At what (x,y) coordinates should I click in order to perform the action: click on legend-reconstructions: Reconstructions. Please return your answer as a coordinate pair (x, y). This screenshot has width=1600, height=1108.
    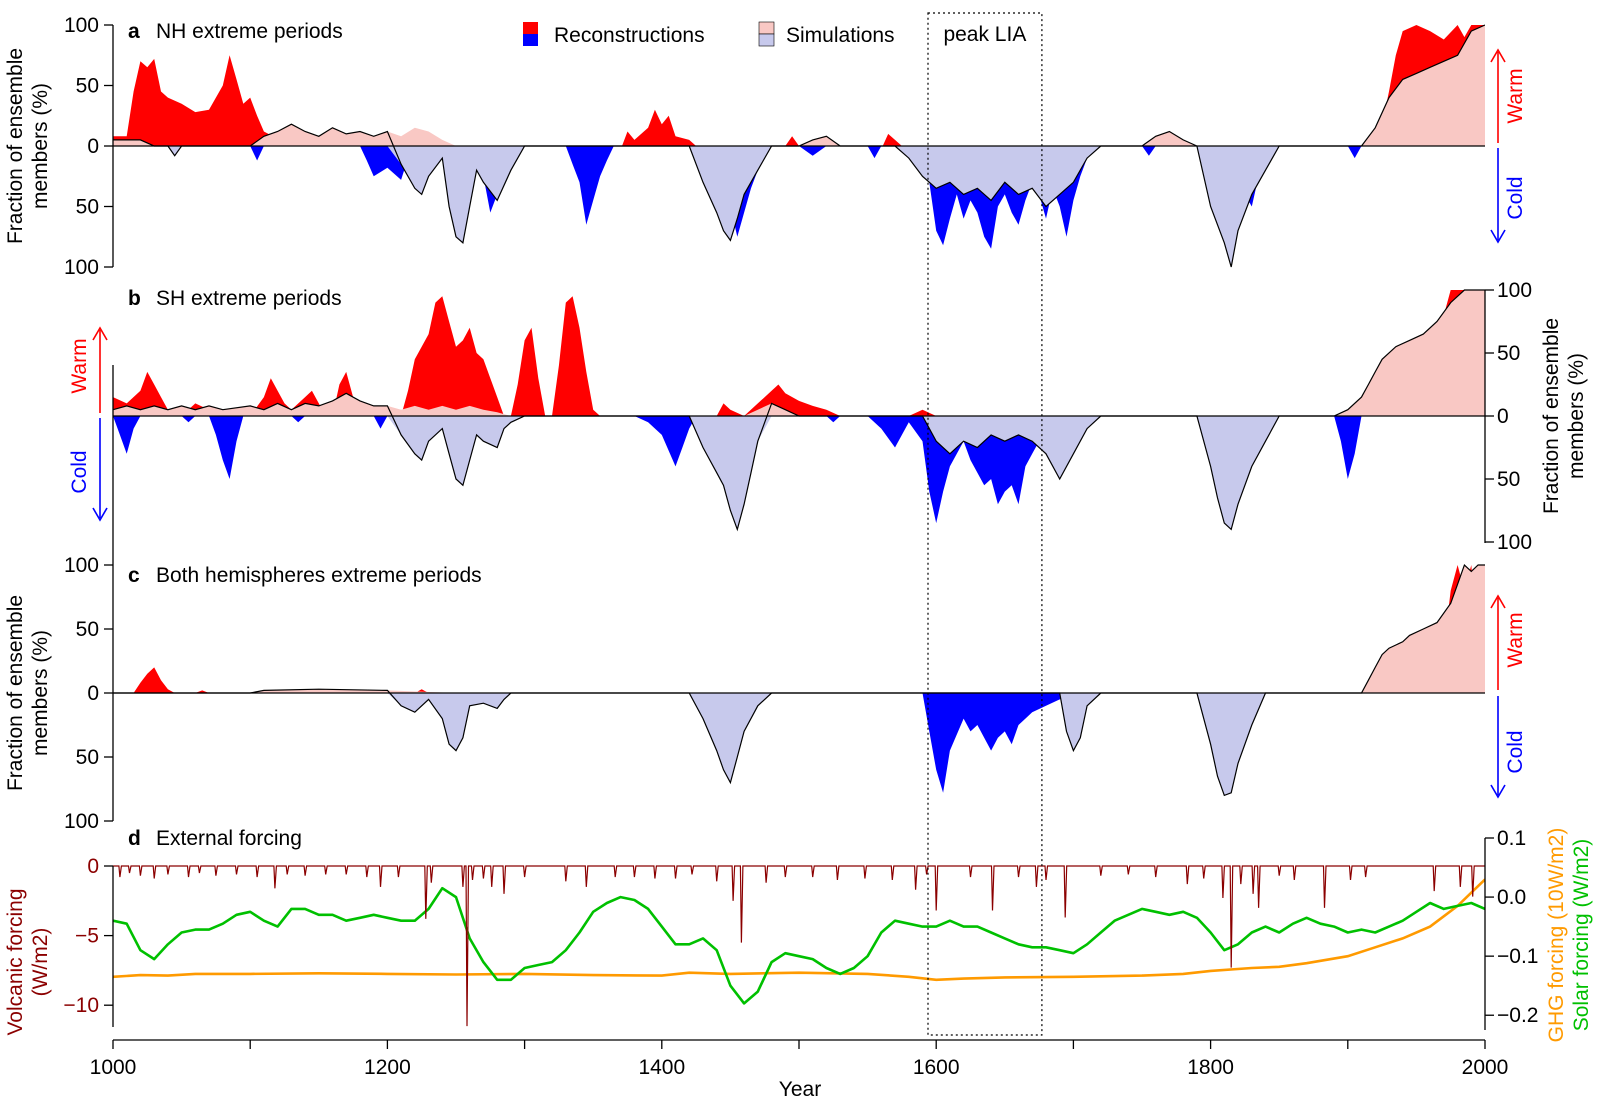
    Looking at the image, I should click on (614, 34).